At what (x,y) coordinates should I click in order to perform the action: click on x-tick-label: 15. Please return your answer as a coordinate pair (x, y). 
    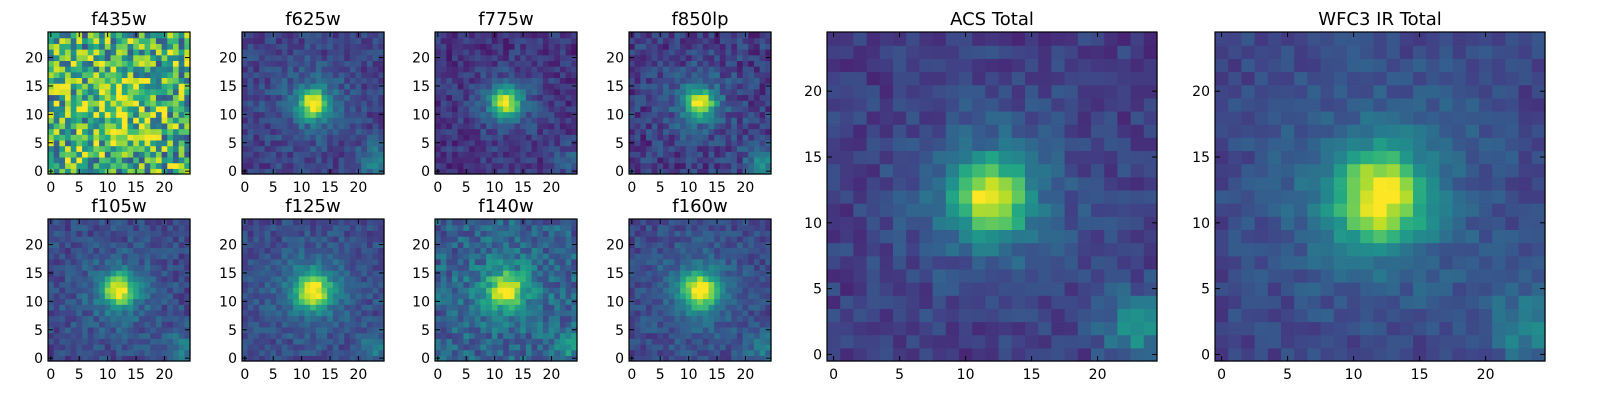
    Looking at the image, I should click on (717, 188).